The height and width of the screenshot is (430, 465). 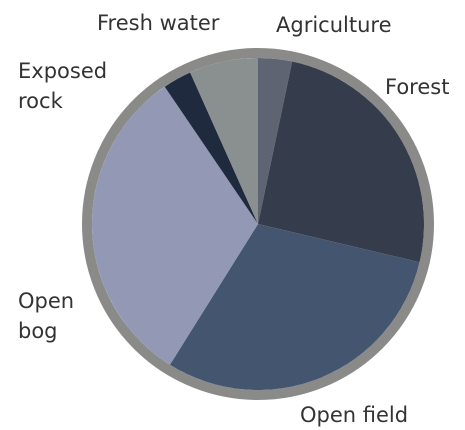 I want to click on slice-label: Exposed rock, so click(x=63, y=86).